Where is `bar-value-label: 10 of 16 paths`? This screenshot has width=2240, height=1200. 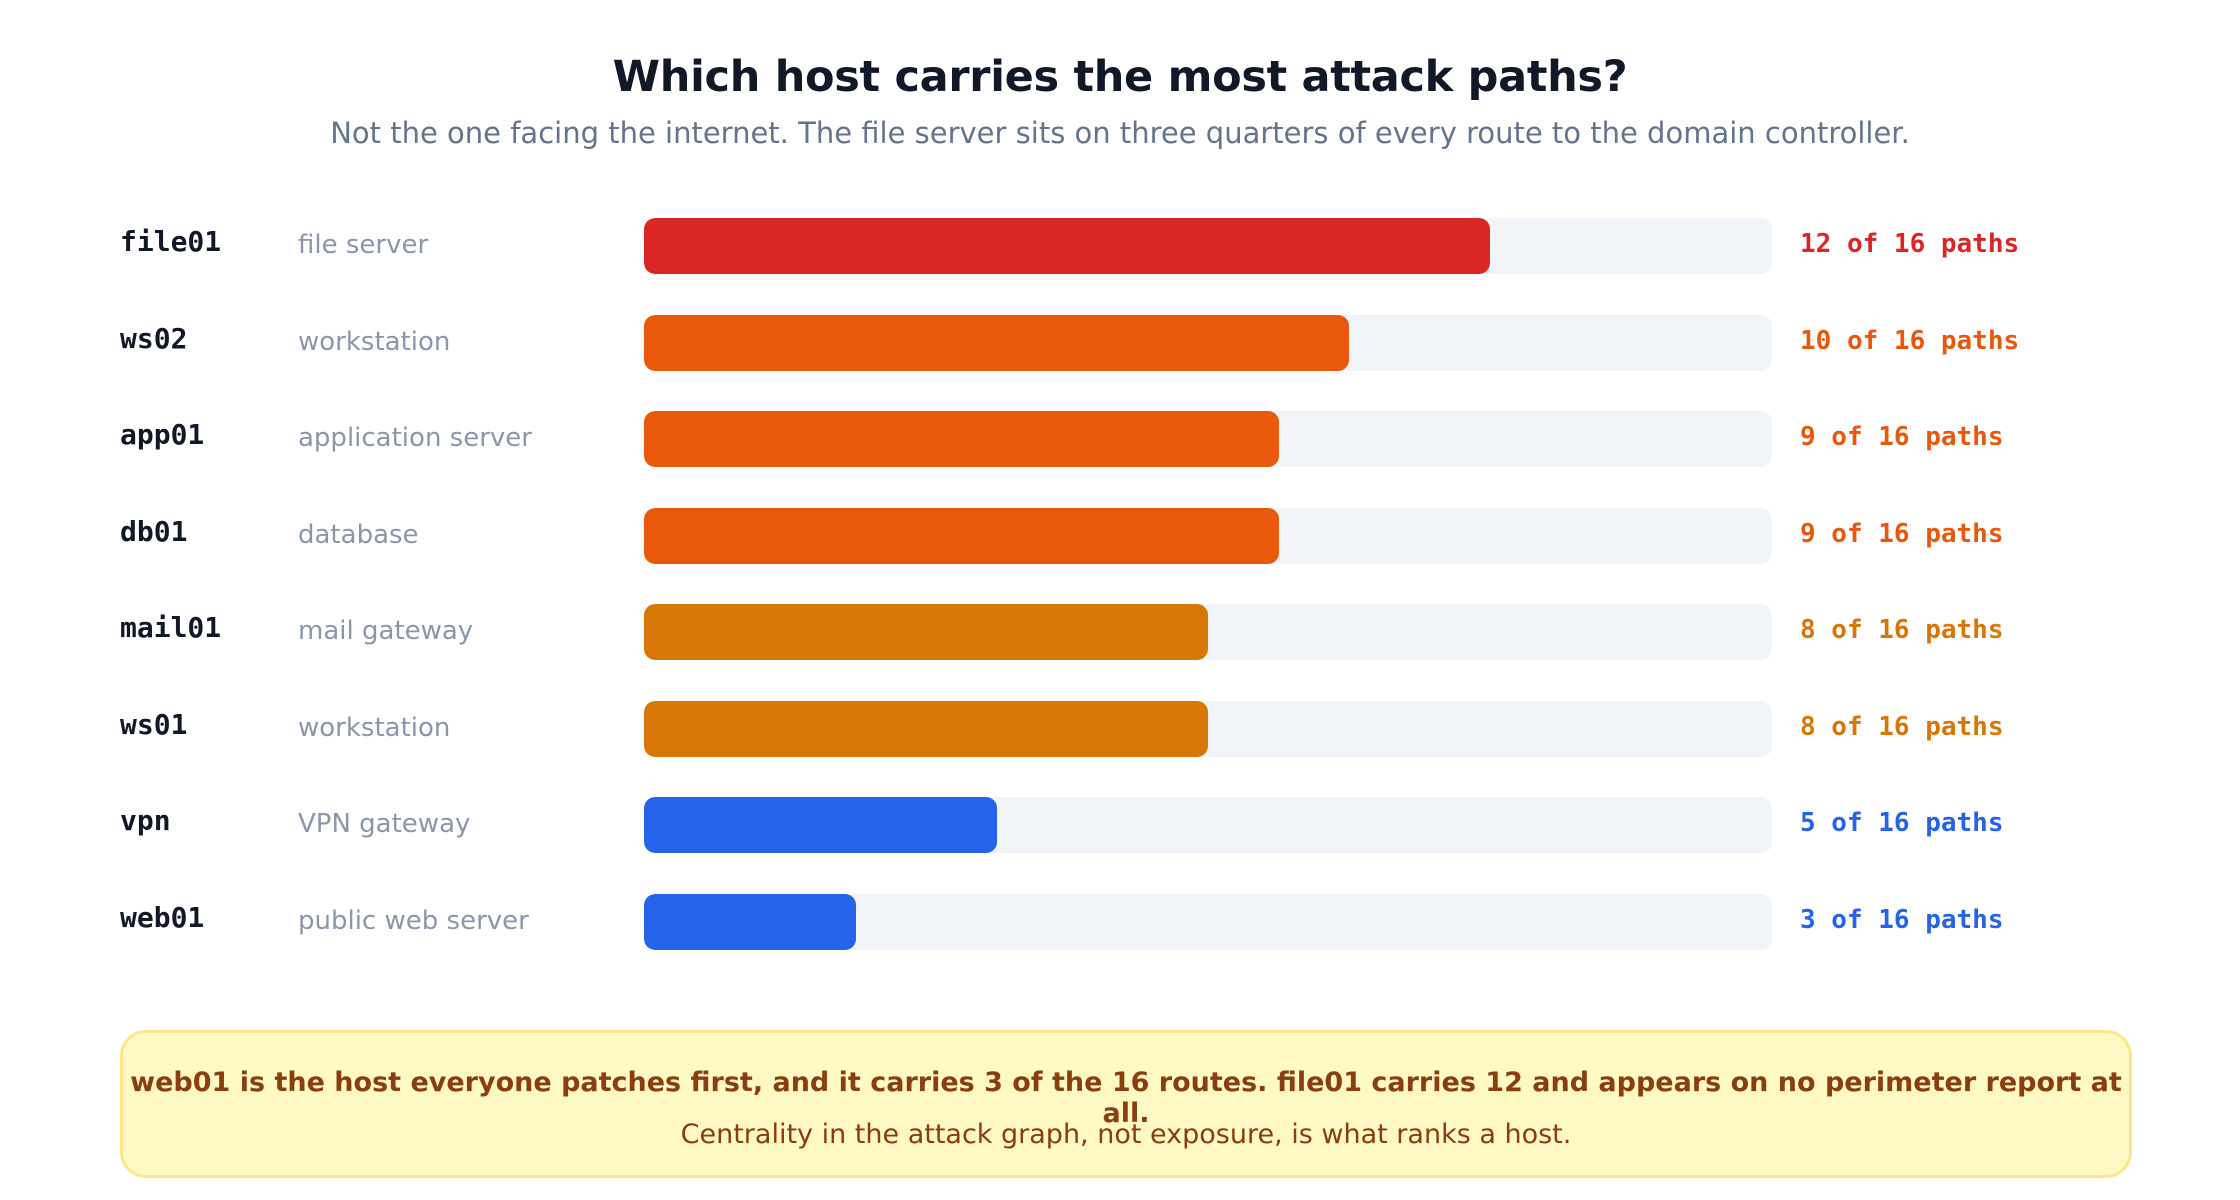 bar-value-label: 10 of 16 paths is located at coordinates (1910, 341).